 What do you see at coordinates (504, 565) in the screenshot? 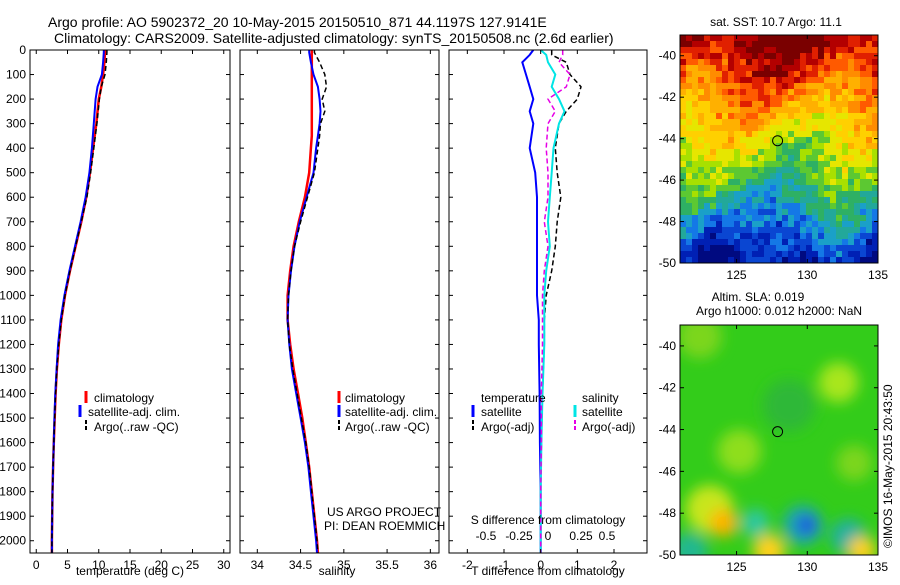
I see `x-tick-label: -1` at bounding box center [504, 565].